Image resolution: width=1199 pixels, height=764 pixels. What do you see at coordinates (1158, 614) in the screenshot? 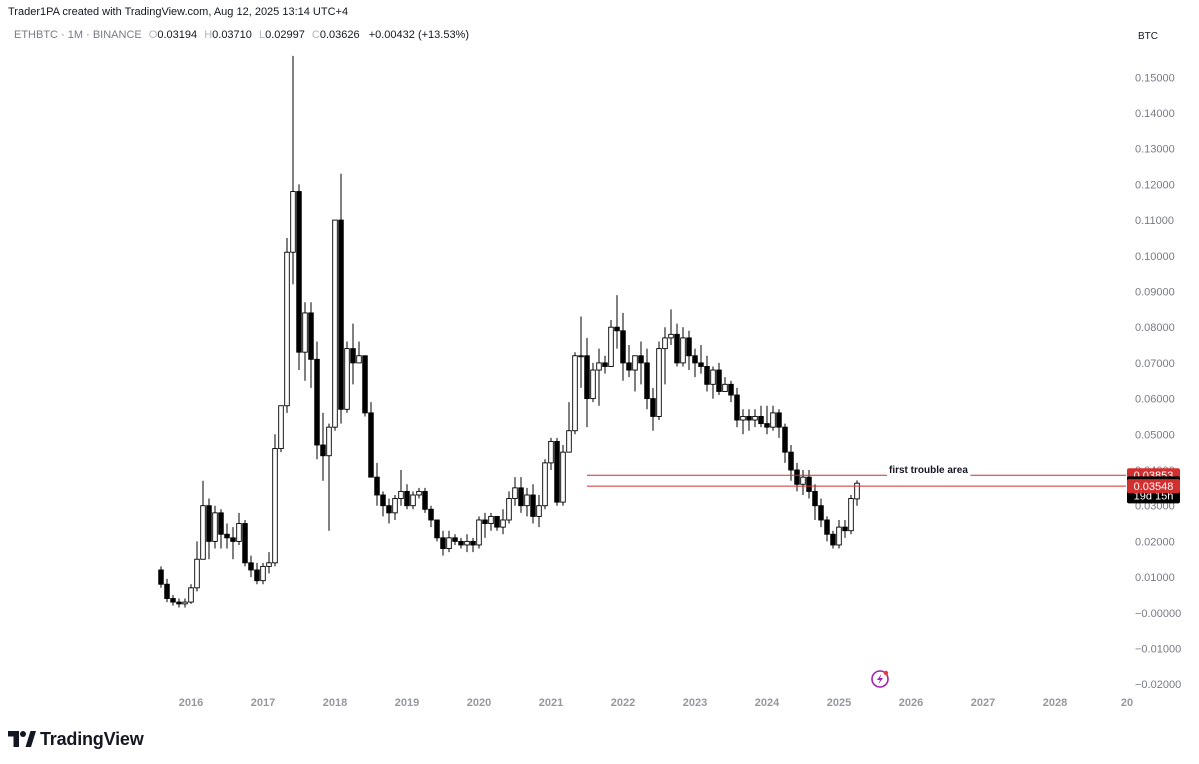
I see `price-tick-label: −0.00000` at bounding box center [1158, 614].